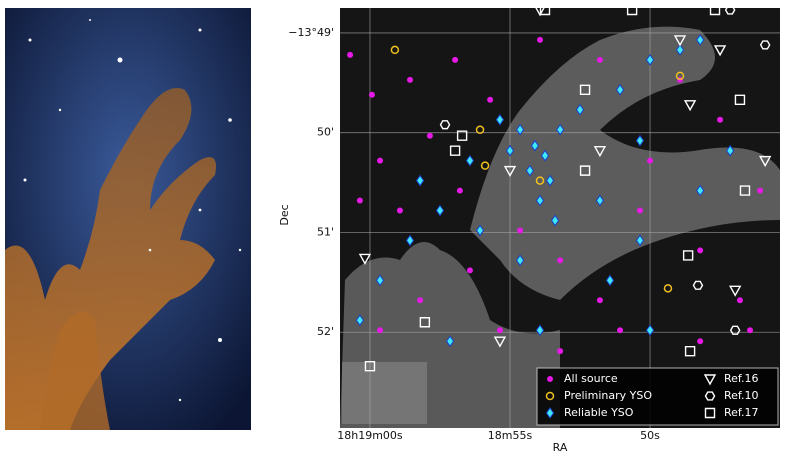 This screenshot has height=469, width=790. Describe the element at coordinates (370, 435) in the screenshot. I see `x-tick-label: 18h19m00s` at that location.